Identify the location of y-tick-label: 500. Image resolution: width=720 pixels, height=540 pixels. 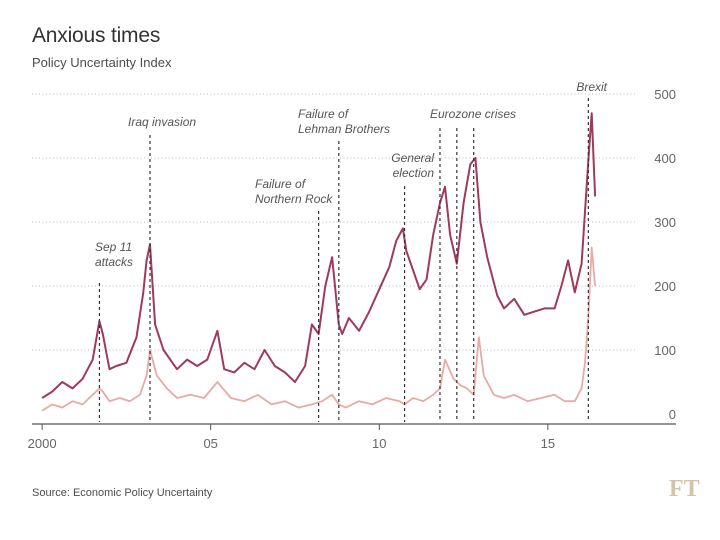
(665, 94).